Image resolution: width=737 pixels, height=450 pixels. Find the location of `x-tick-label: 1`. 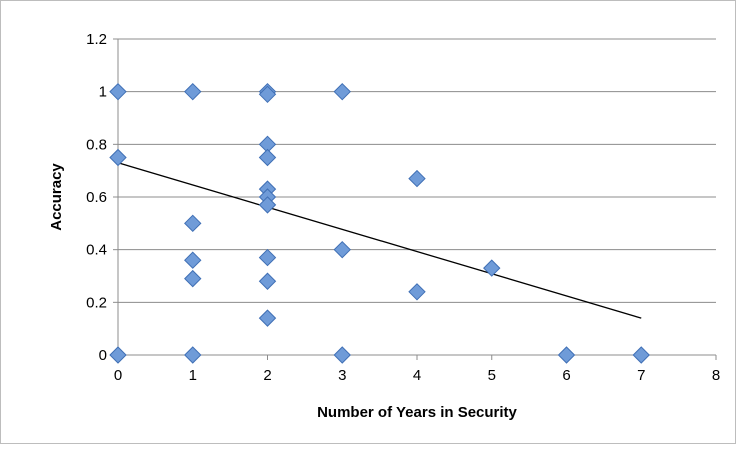

x-tick-label: 1 is located at coordinates (193, 375).